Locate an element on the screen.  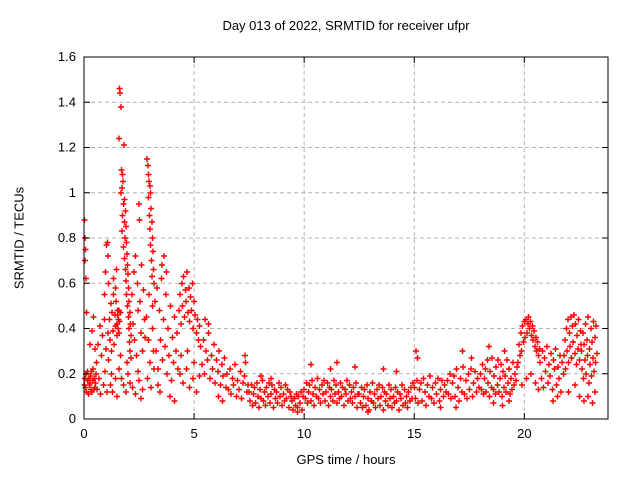
x-tick-label: 10 is located at coordinates (304, 433).